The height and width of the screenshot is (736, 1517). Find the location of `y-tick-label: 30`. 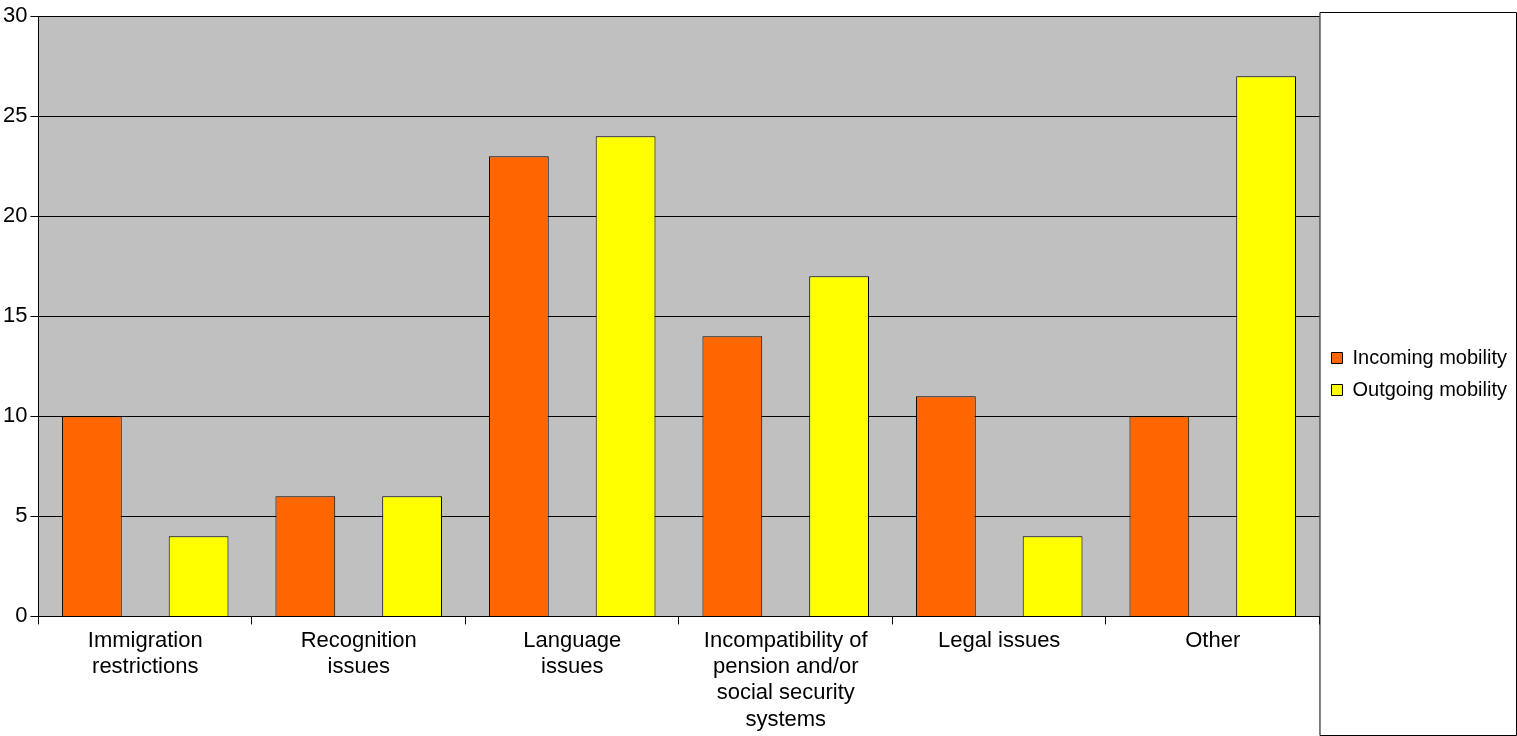

y-tick-label: 30 is located at coordinates (15, 15).